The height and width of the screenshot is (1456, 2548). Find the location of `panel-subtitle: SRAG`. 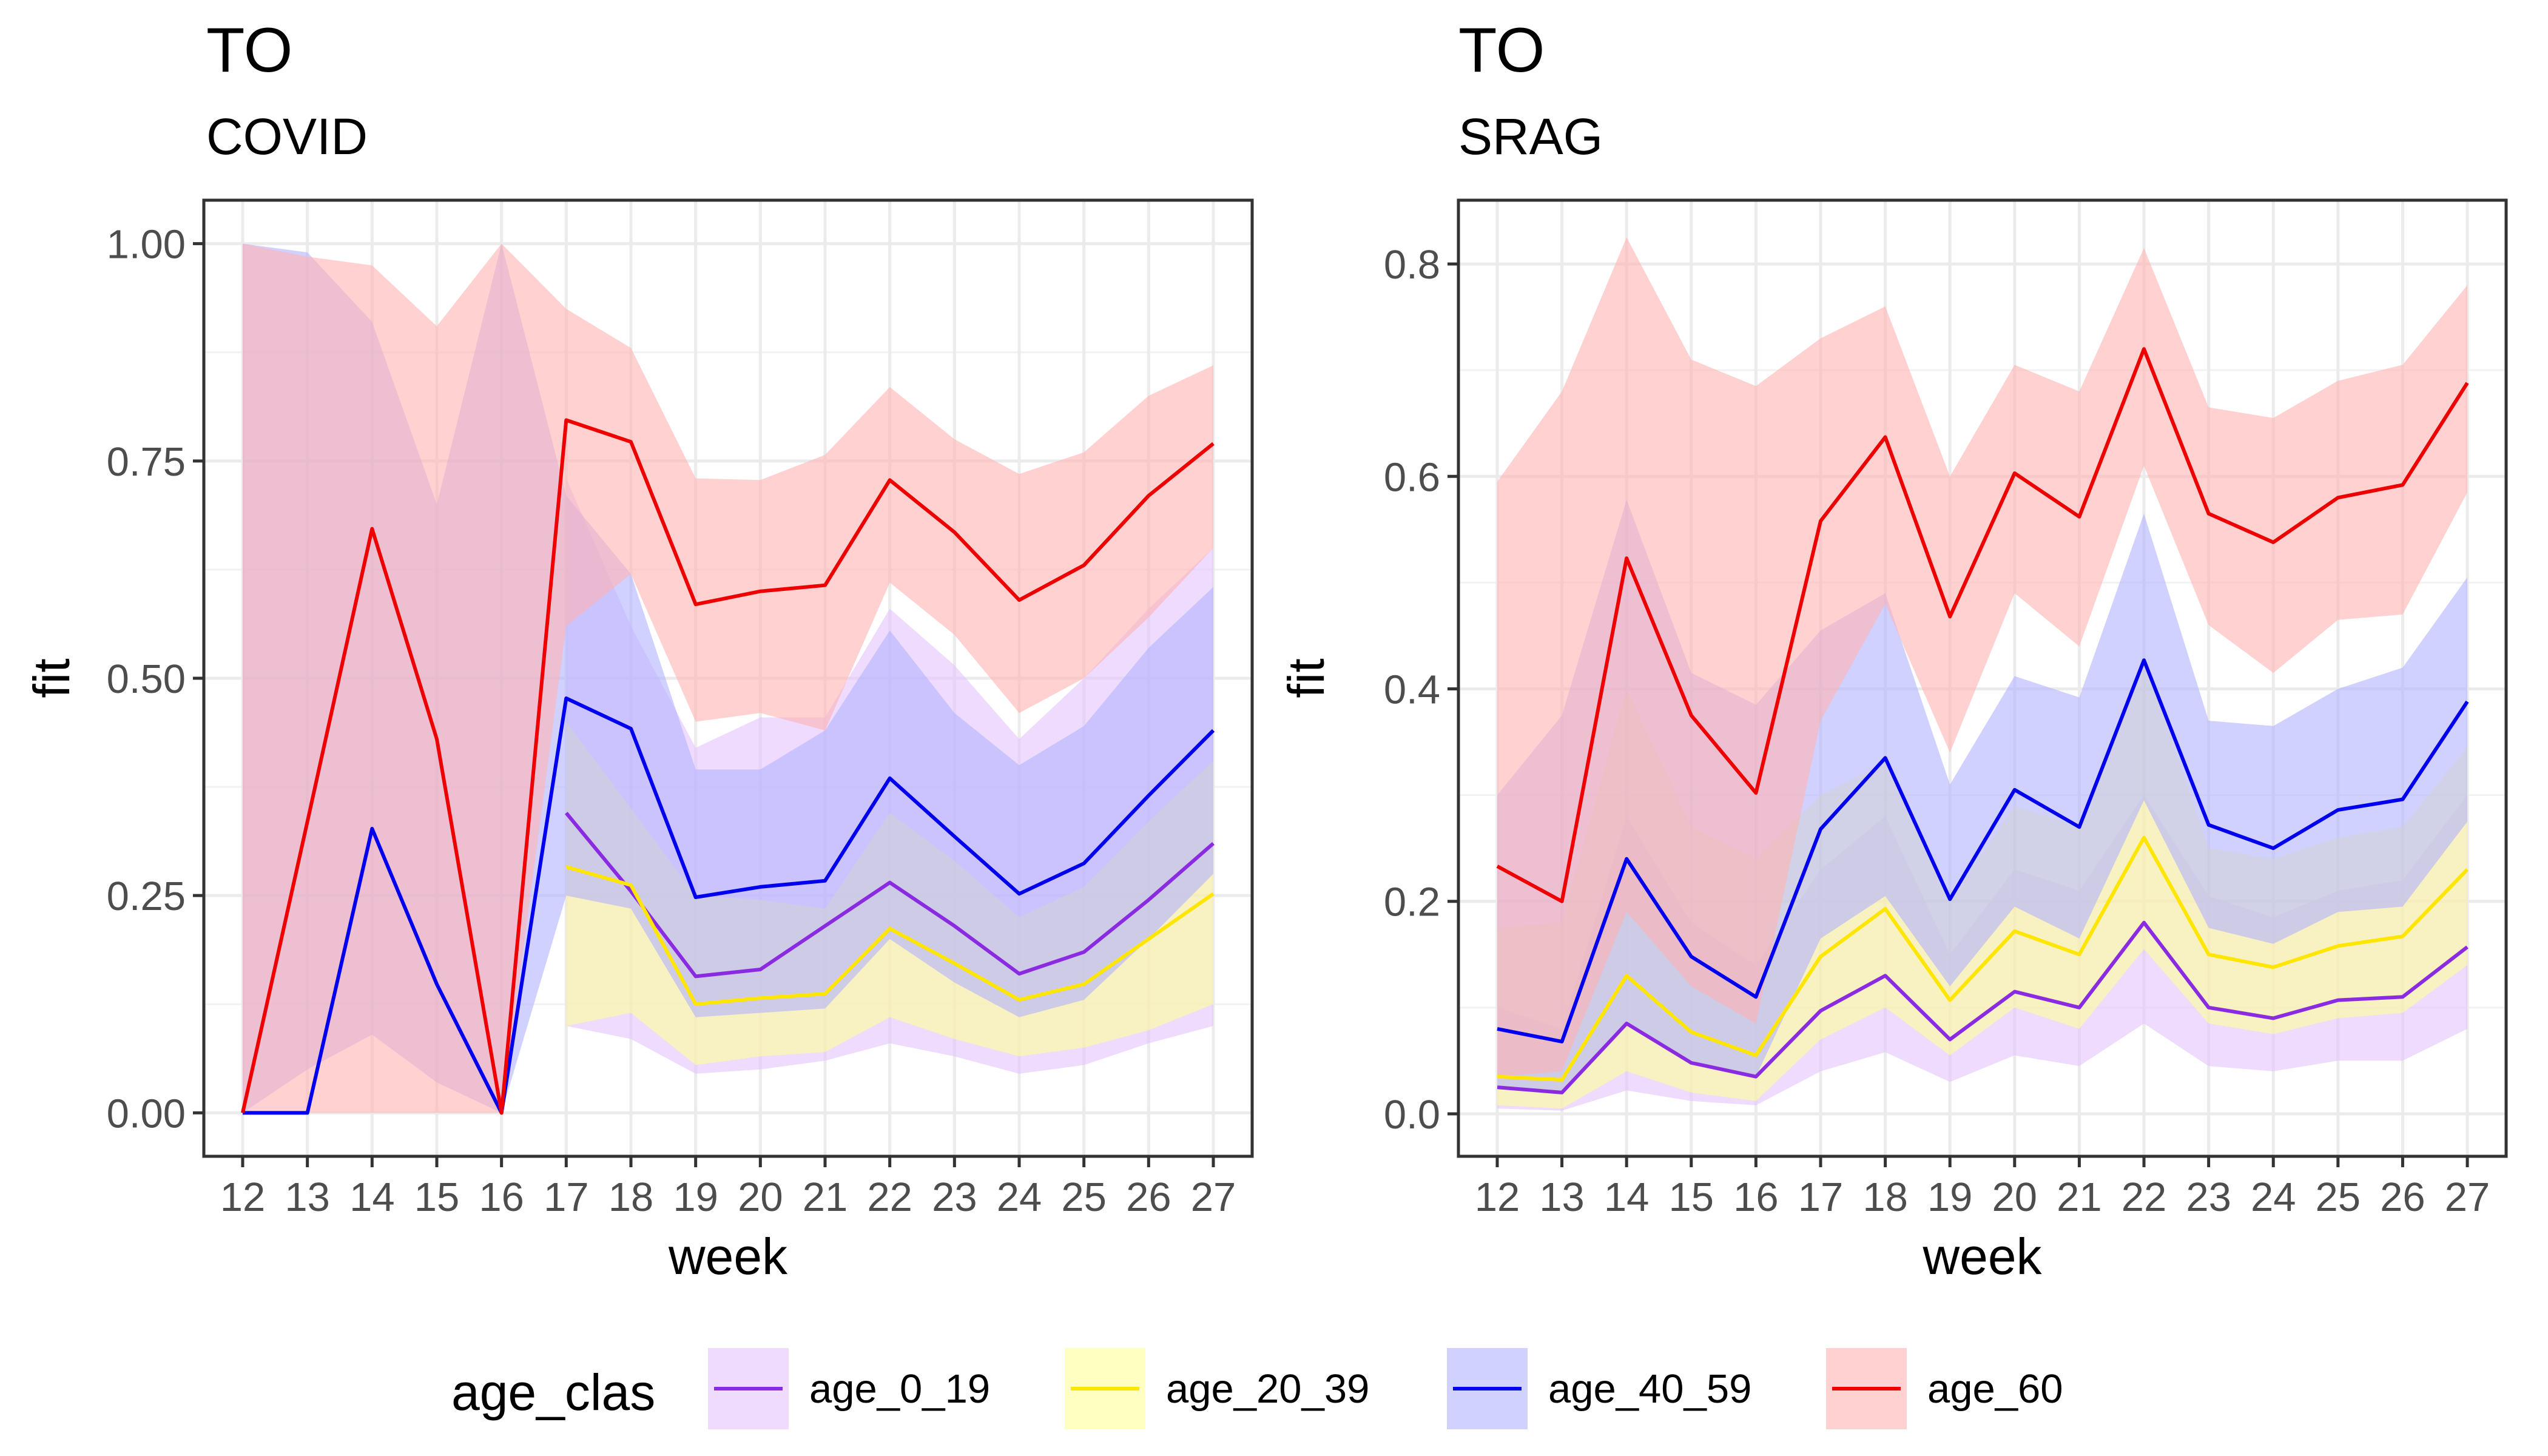

panel-subtitle: SRAG is located at coordinates (1530, 136).